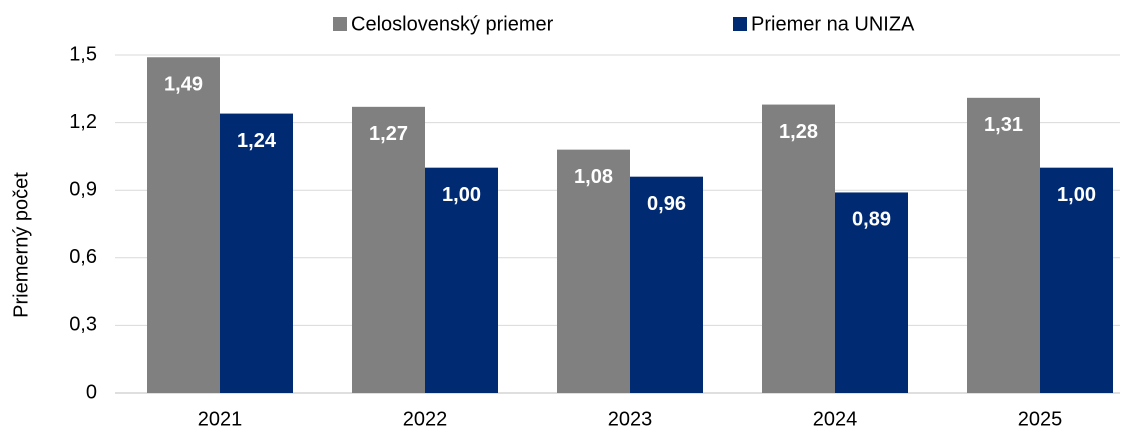  What do you see at coordinates (871, 220) in the screenshot?
I see `value-label: 0,89` at bounding box center [871, 220].